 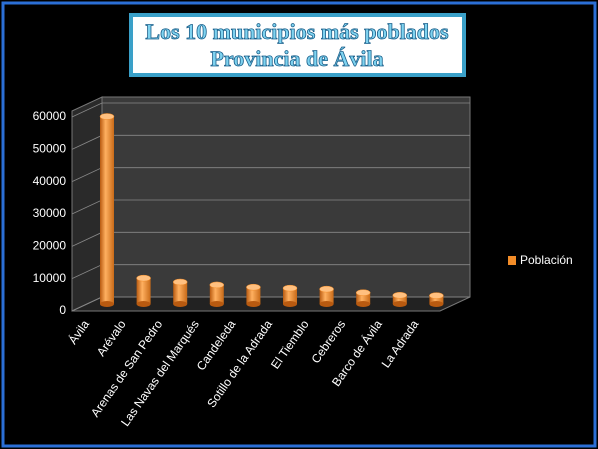 I want to click on y-tick-label: 30000, so click(x=50, y=213).